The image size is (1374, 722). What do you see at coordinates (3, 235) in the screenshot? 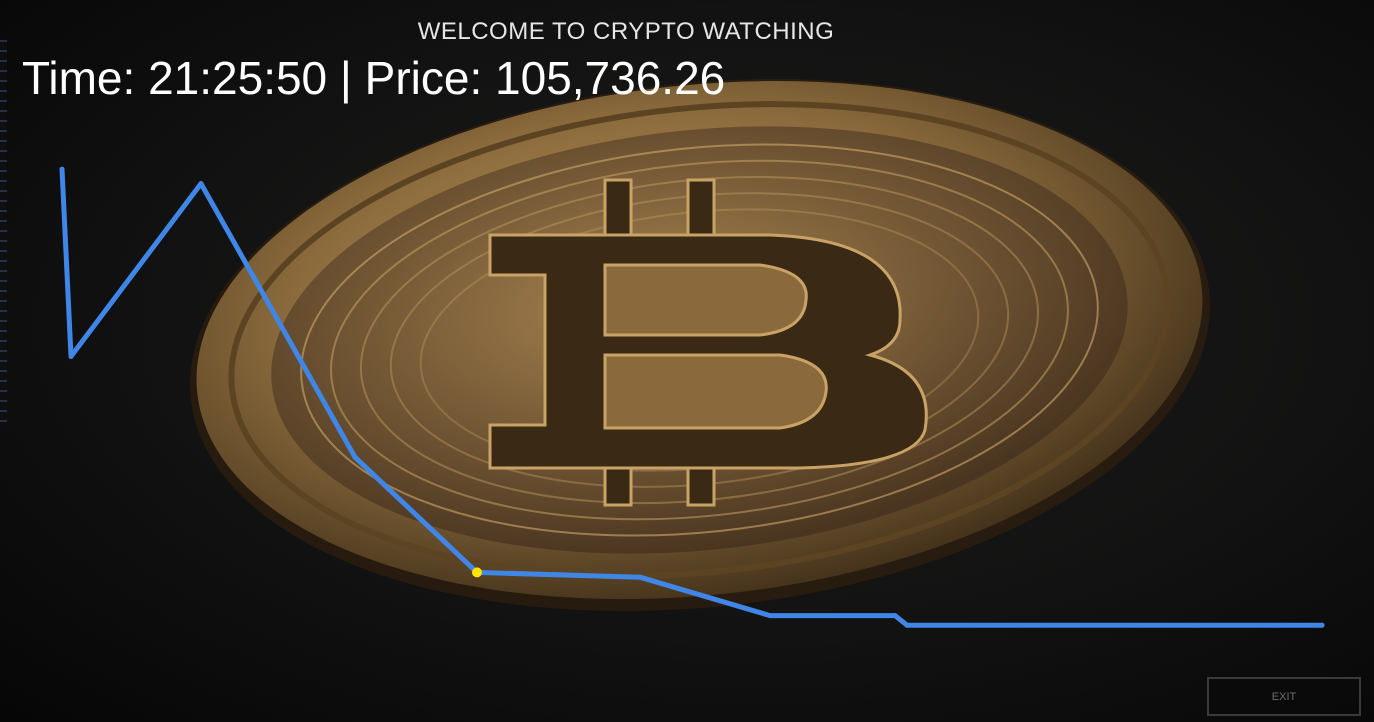
I see `left-window-edge` at bounding box center [3, 235].